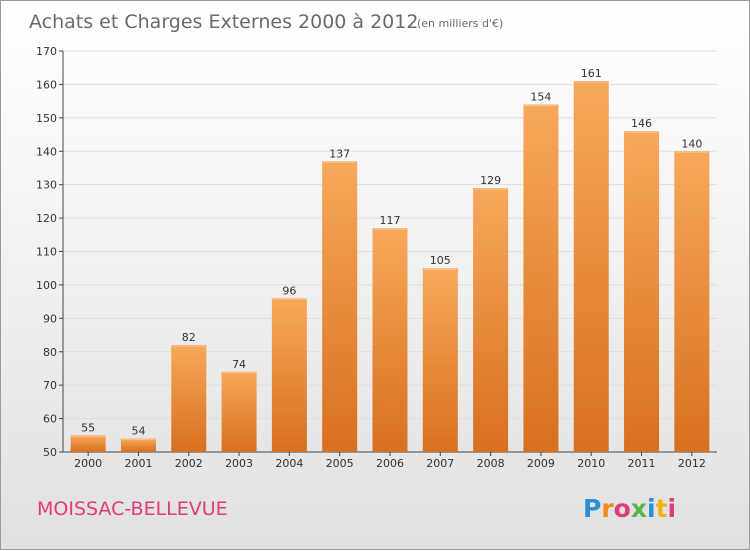  I want to click on bar-2006, so click(390, 340).